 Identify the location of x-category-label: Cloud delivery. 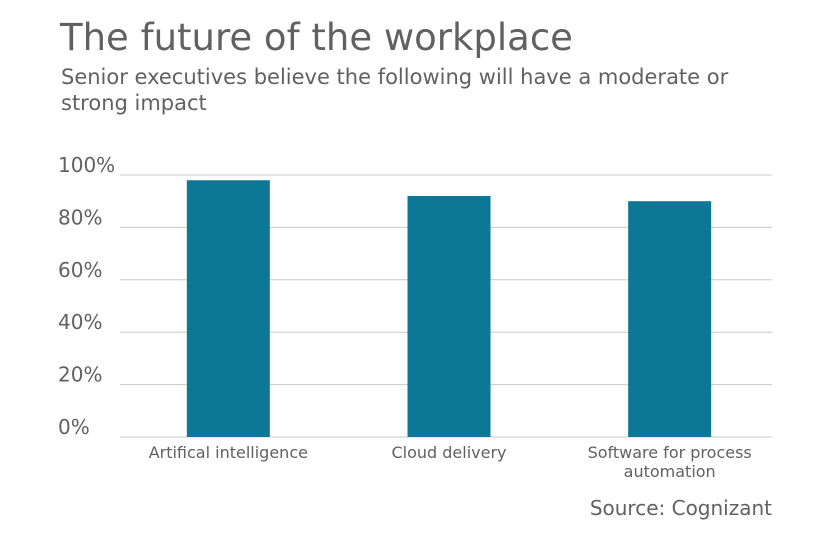
(448, 452).